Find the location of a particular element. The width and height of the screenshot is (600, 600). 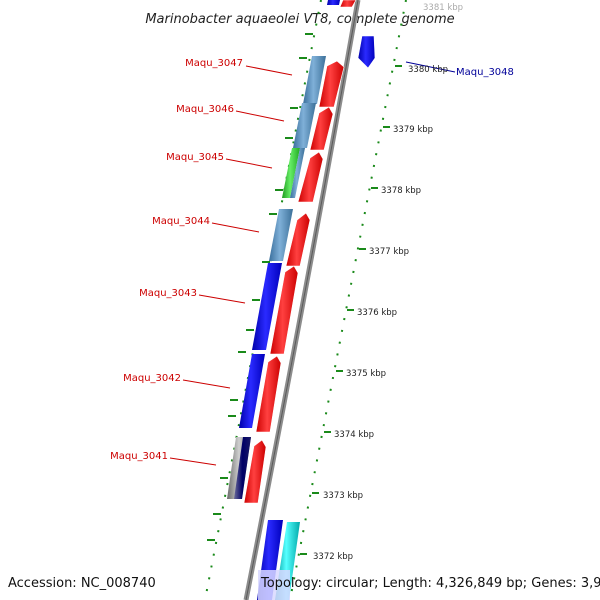

scale-label-3380: 3380 kbp is located at coordinates (428, 70).